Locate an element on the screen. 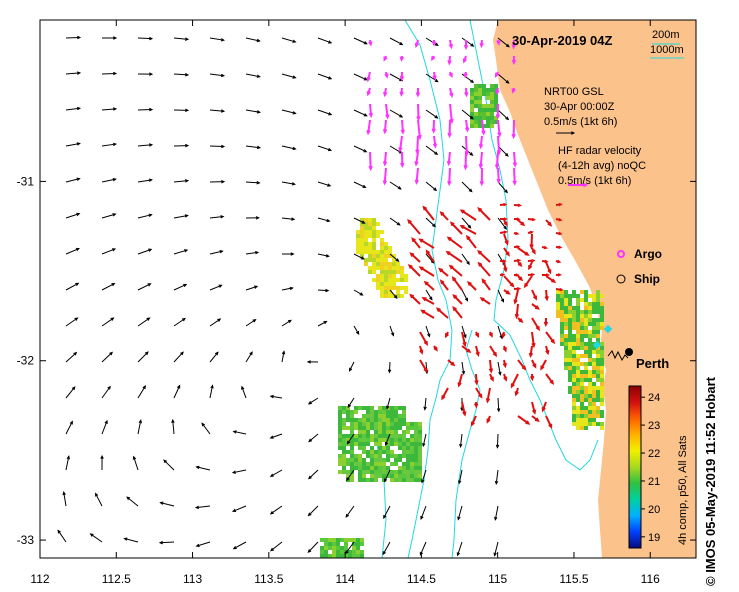 This screenshot has height=592, width=739. ship-marker-icon is located at coordinates (621, 279).